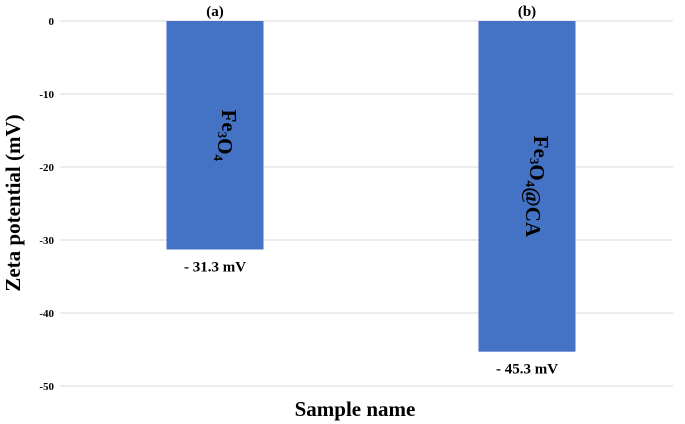 The height and width of the screenshot is (424, 685). I want to click on data-label: - 45.3 mV, so click(527, 370).